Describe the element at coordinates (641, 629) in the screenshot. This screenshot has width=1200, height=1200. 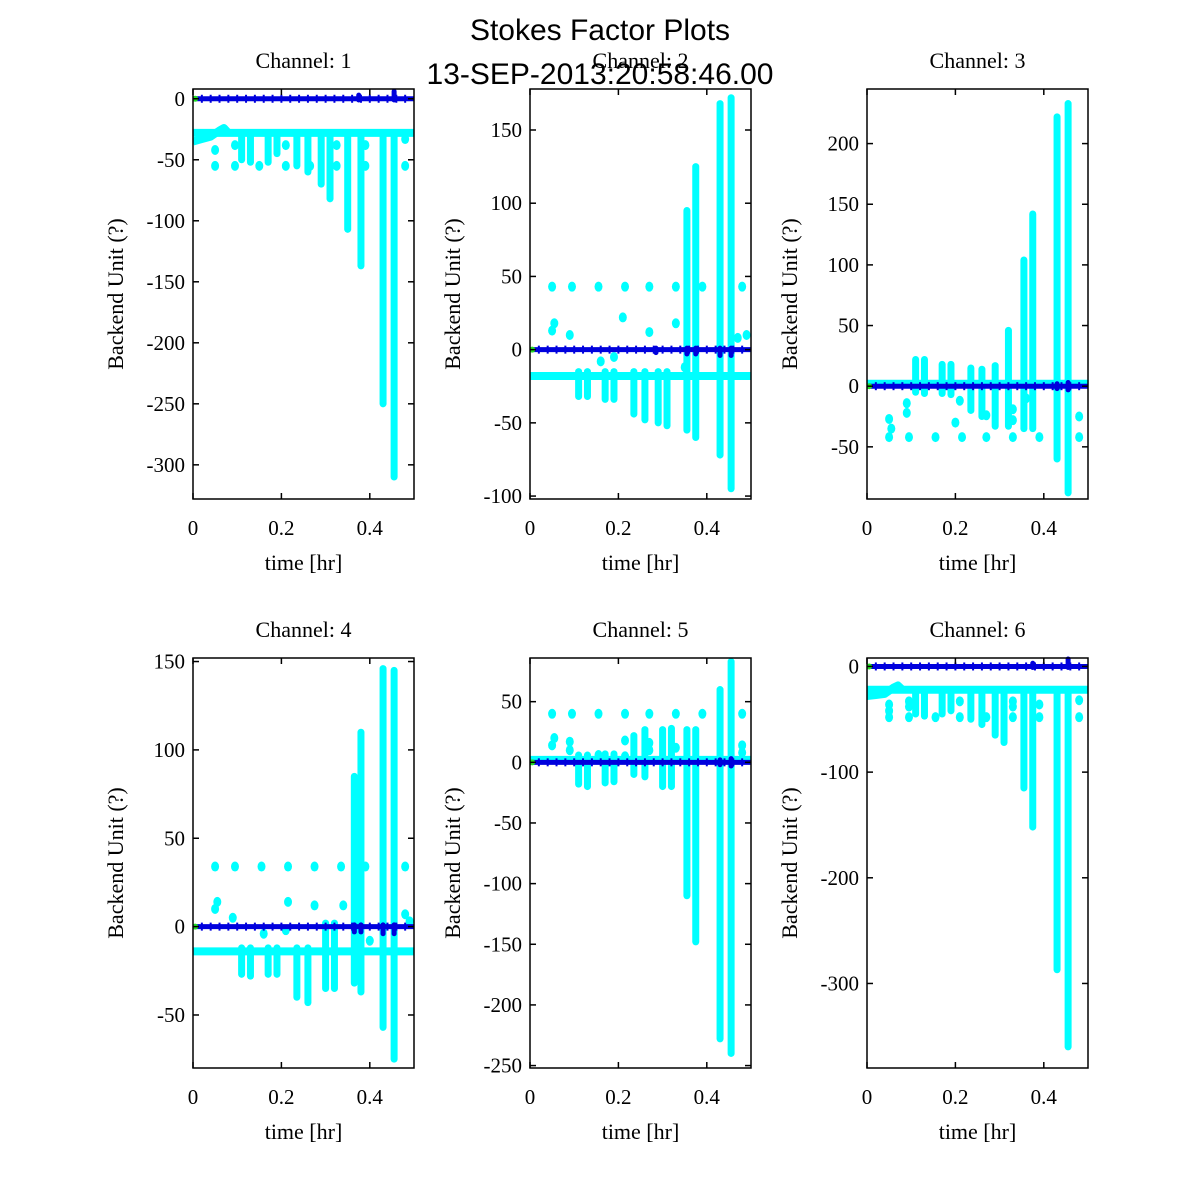
I see `panel-title: Channel: 5` at that location.